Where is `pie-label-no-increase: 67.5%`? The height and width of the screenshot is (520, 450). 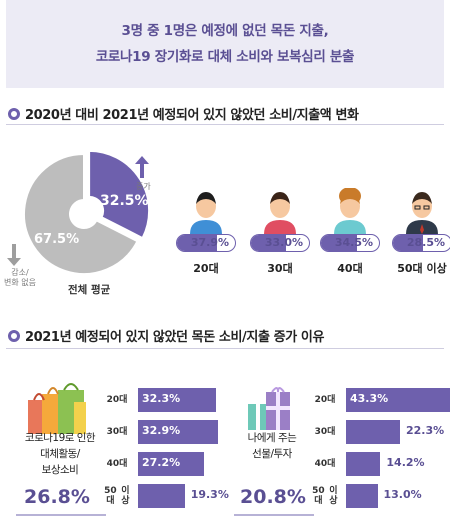 pie-label-no-increase: 67.5% is located at coordinates (57, 239).